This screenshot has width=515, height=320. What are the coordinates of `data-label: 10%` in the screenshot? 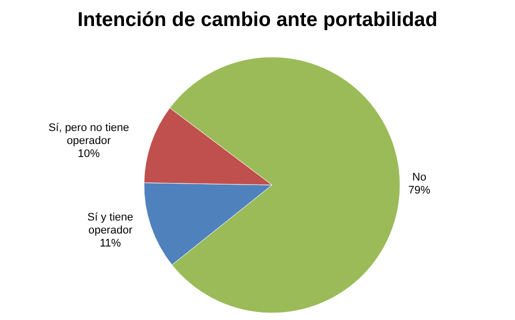 It's located at (89, 154).